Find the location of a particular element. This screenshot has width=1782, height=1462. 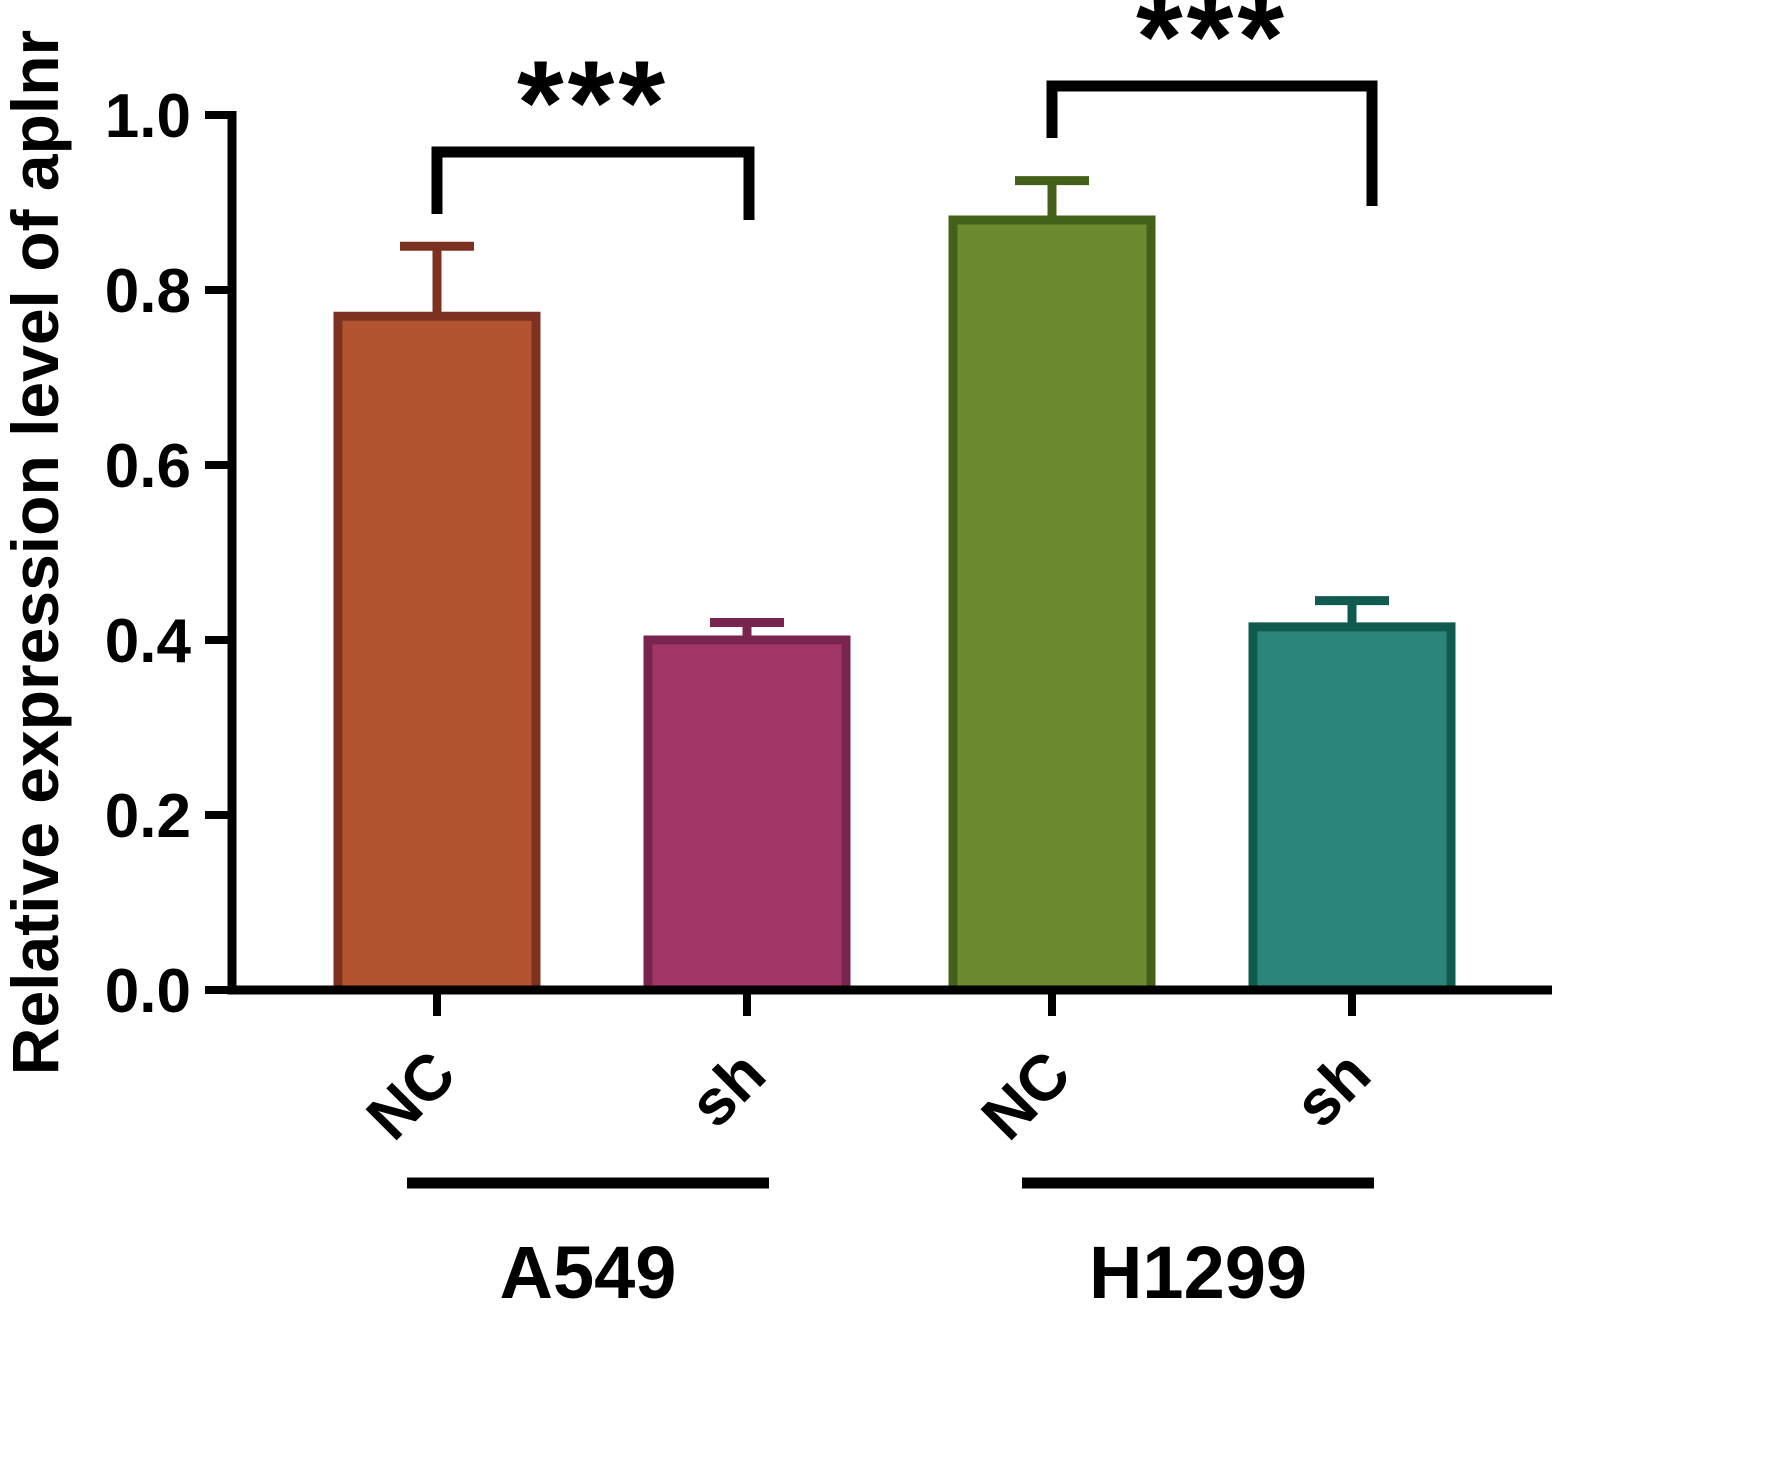

significance-bracket-A549 is located at coordinates (593, 183).